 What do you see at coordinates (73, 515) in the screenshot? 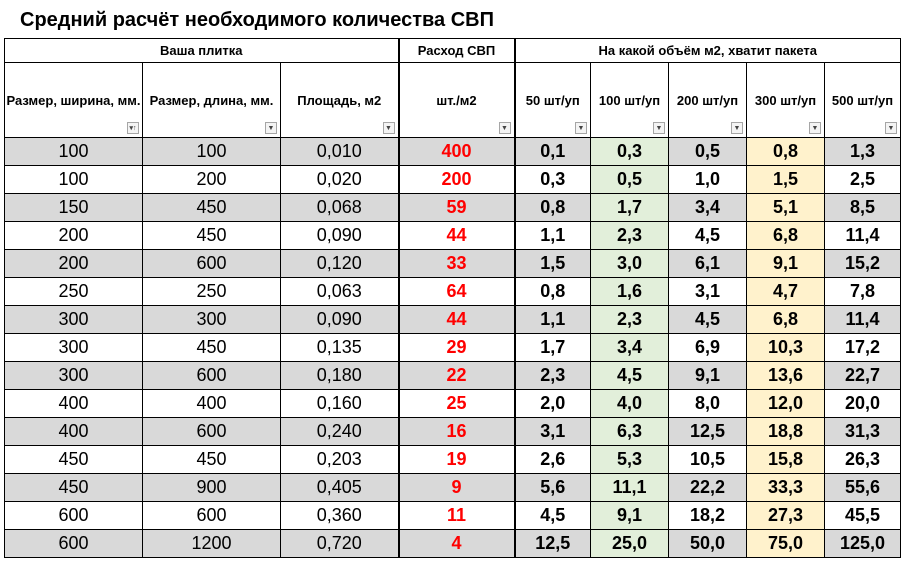
I see `cell-width: 600` at bounding box center [73, 515].